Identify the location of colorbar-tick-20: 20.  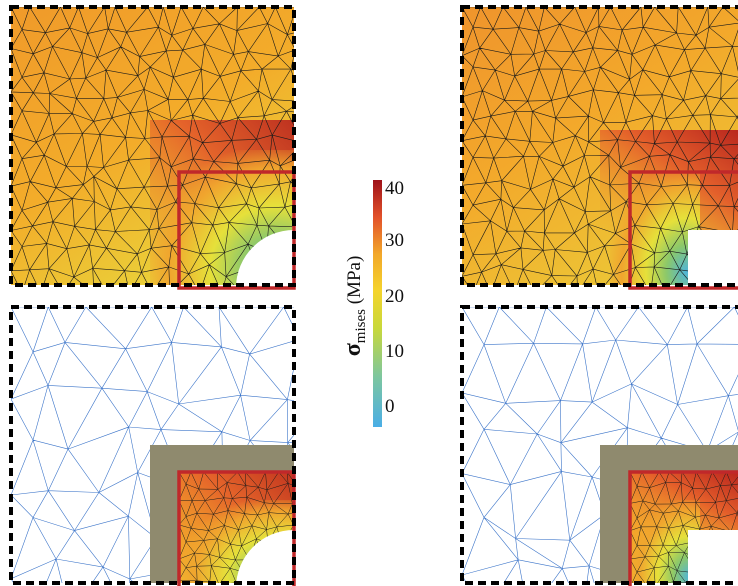
(394, 296).